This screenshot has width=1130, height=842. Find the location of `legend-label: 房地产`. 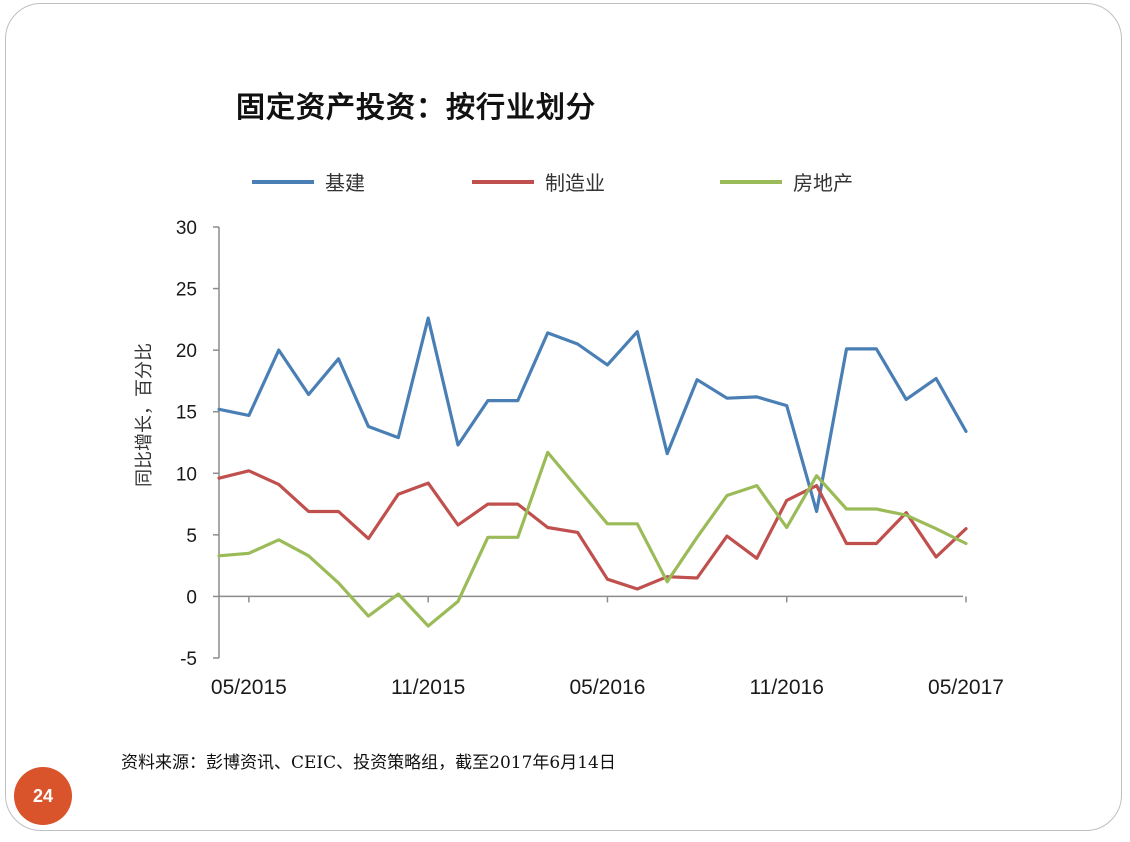

legend-label: 房地产 is located at coordinates (823, 183).